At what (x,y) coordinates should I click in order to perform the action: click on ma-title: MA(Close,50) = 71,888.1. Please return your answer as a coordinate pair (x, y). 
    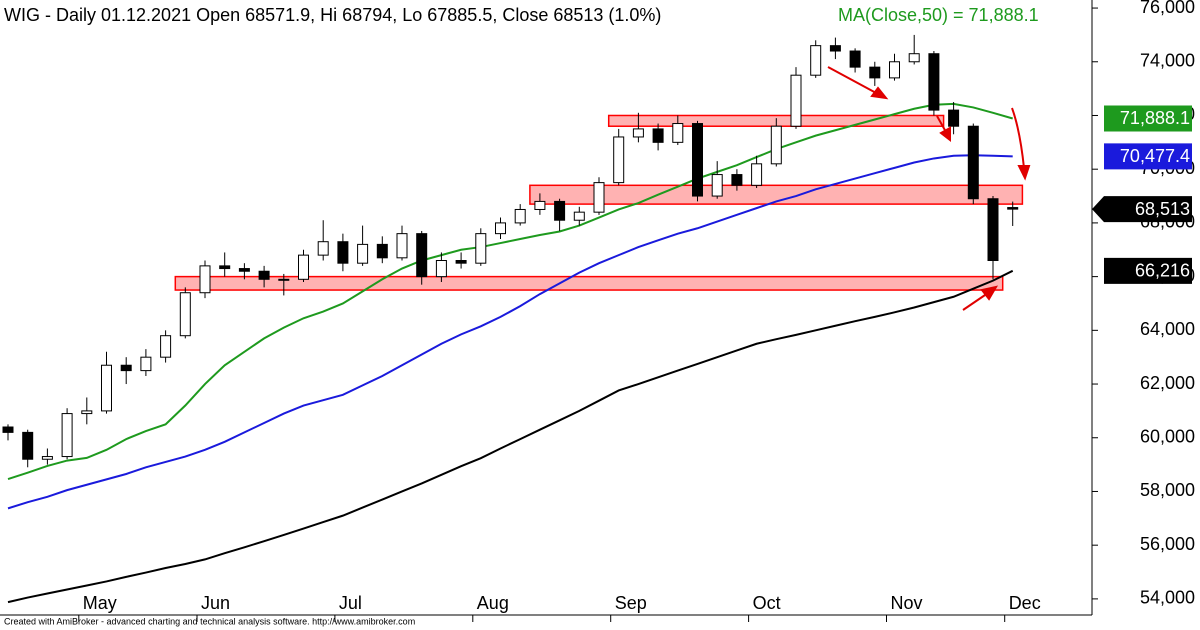
    Looking at the image, I should click on (938, 15).